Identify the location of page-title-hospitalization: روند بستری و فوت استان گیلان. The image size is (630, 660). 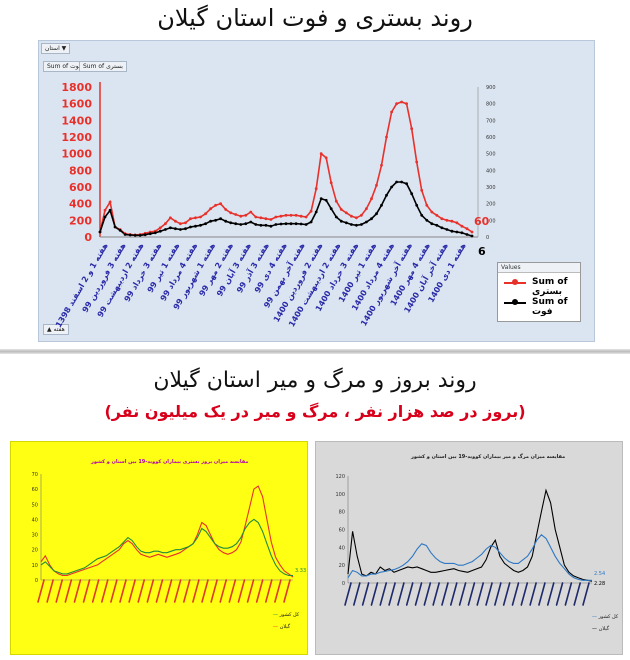
(315, 18).